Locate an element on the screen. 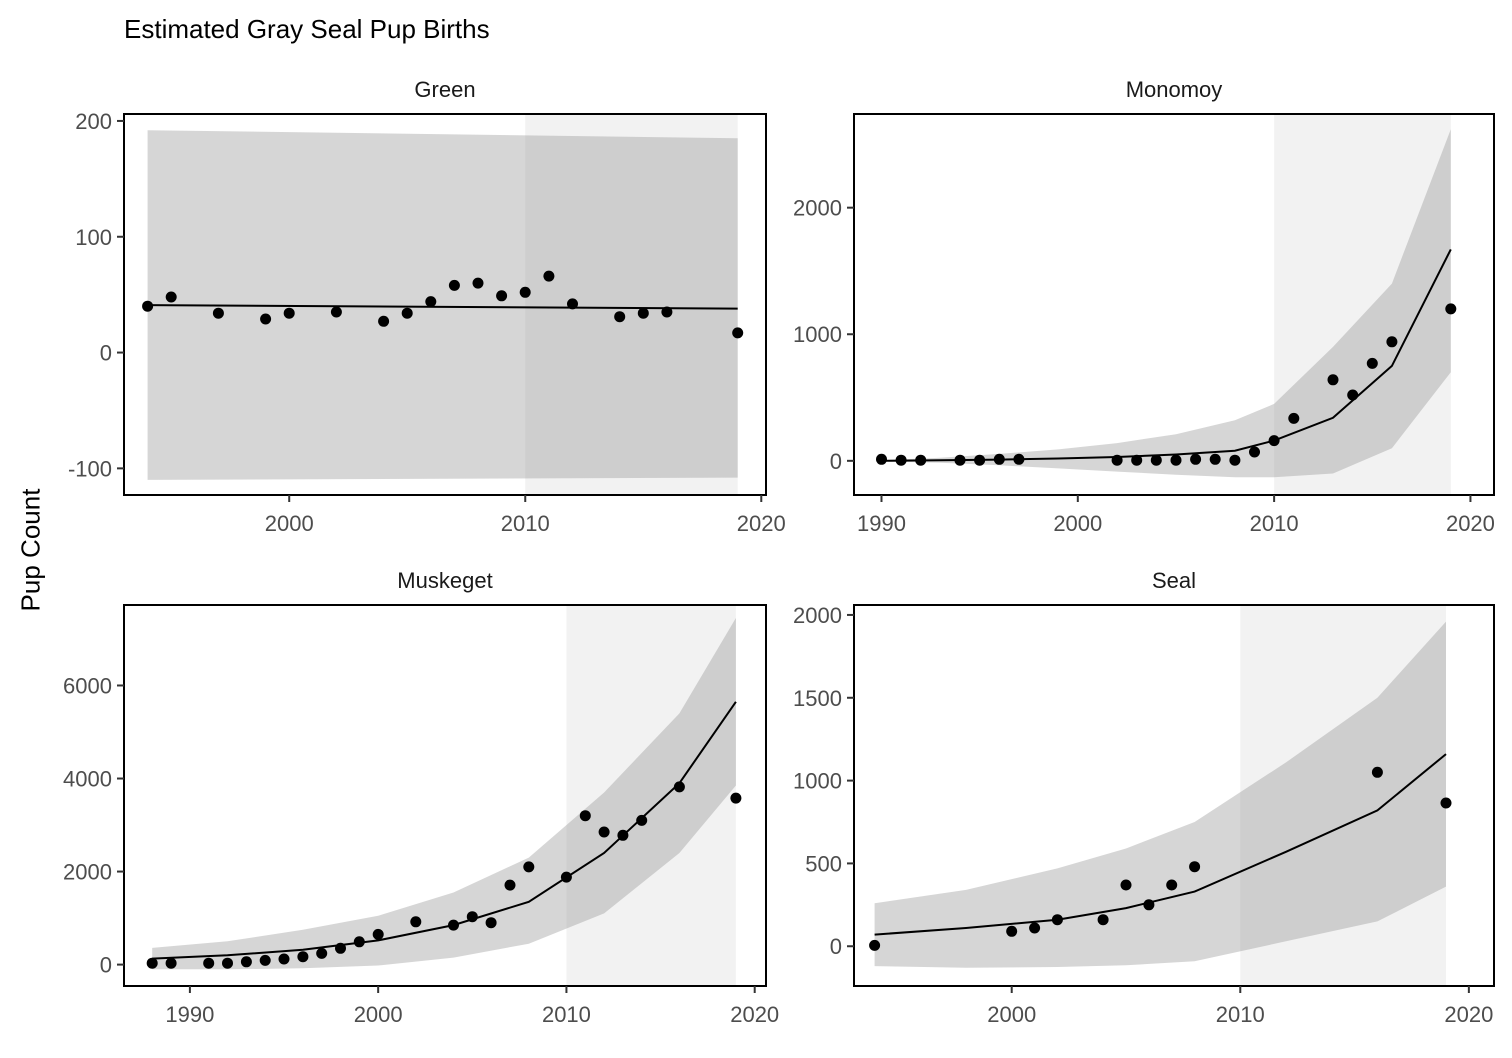  y-tick-label: -100 is located at coordinates (90, 468).